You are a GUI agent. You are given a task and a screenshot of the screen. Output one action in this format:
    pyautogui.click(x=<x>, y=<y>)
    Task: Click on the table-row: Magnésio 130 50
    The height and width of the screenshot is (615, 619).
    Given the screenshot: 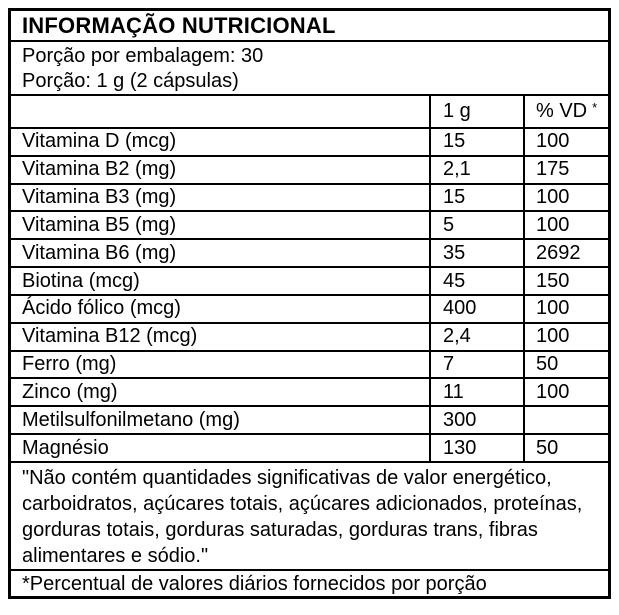 What is the action you would take?
    pyautogui.click(x=309, y=449)
    